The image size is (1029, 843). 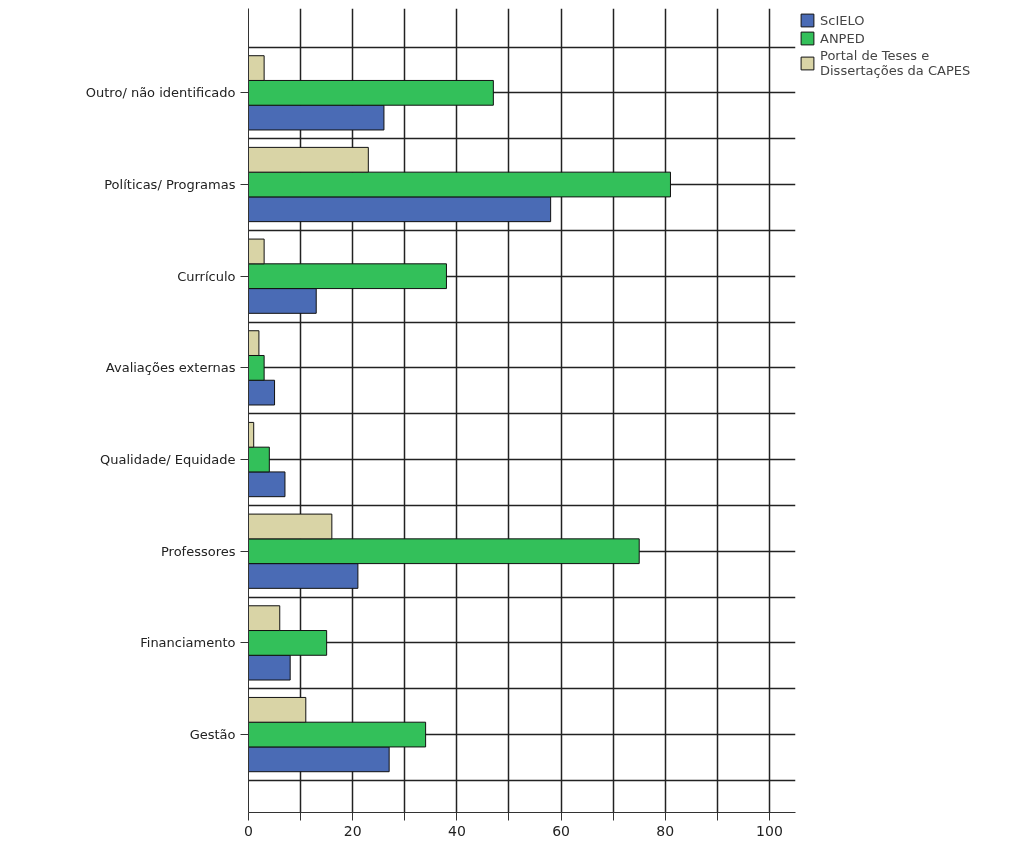 What do you see at coordinates (212, 735) in the screenshot?
I see `y-tick-label: Gestão` at bounding box center [212, 735].